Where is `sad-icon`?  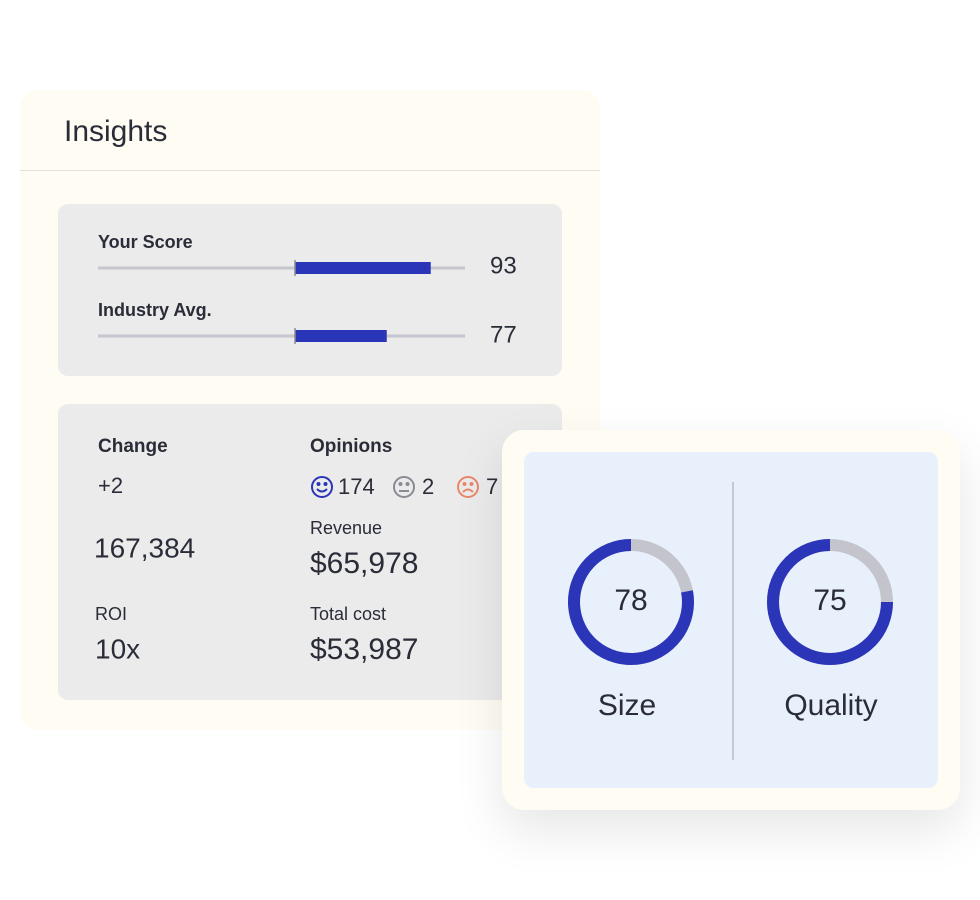
sad-icon is located at coordinates (468, 487).